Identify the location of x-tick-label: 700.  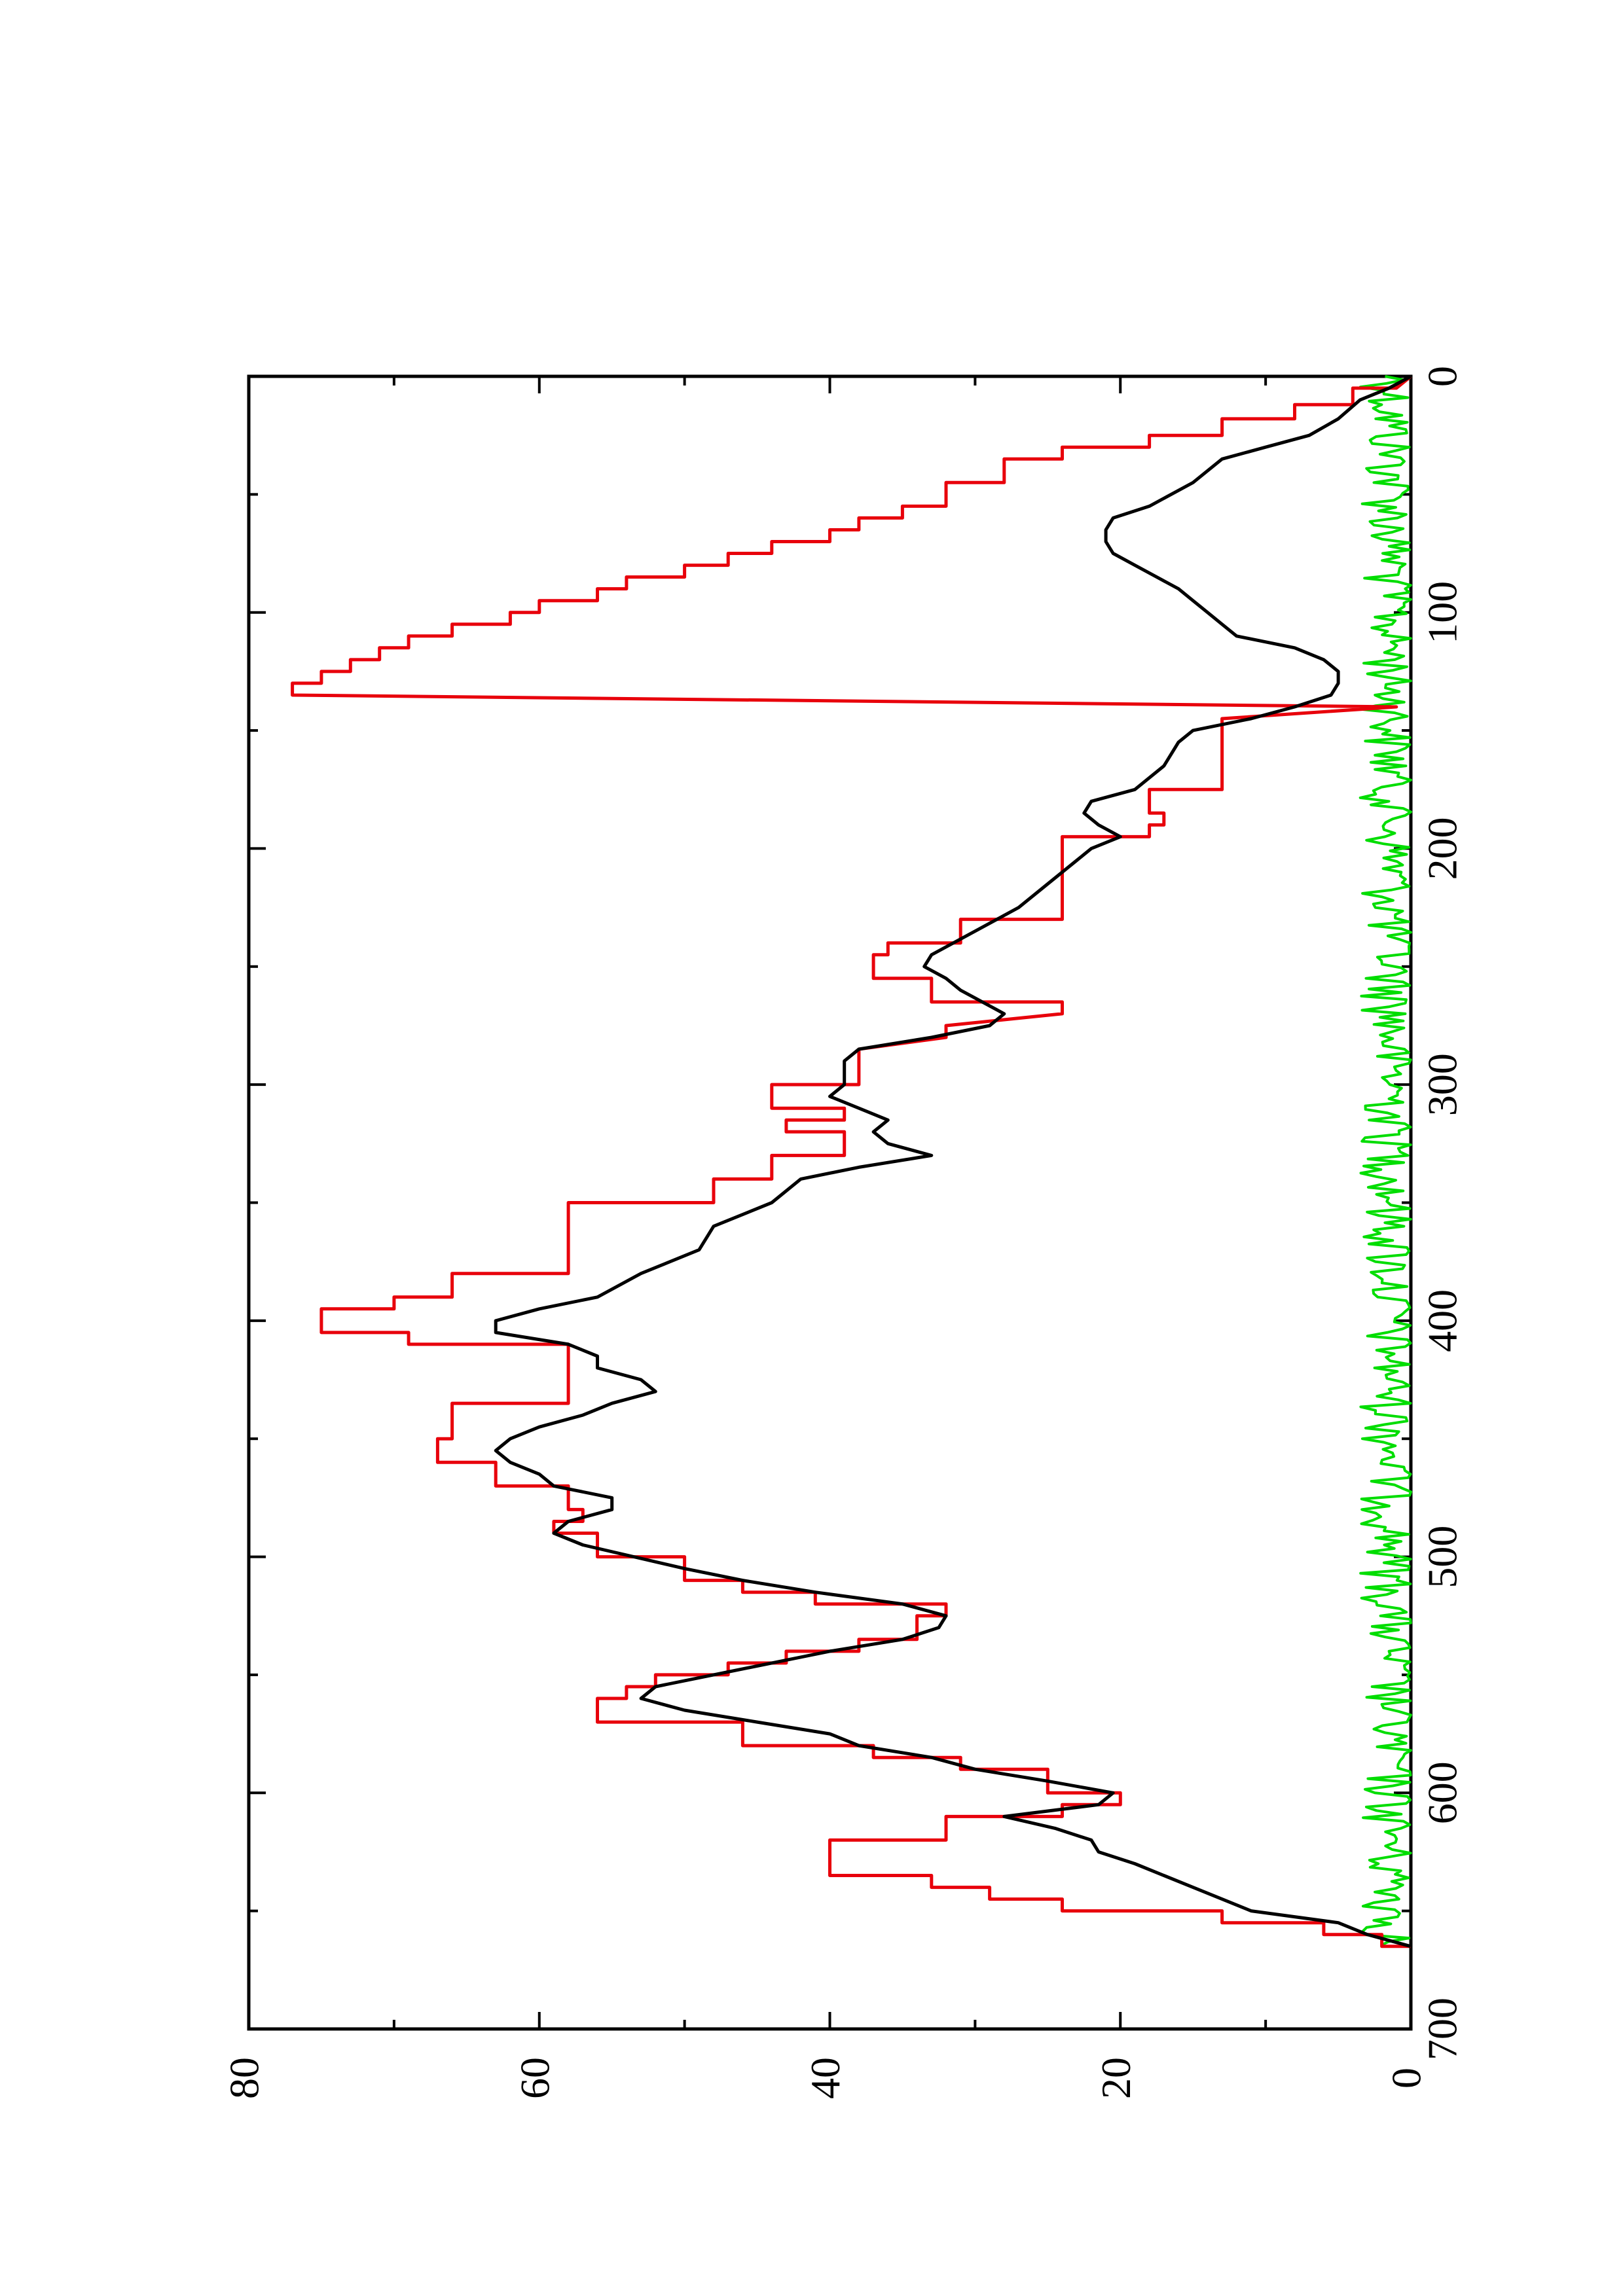
(1442, 2029).